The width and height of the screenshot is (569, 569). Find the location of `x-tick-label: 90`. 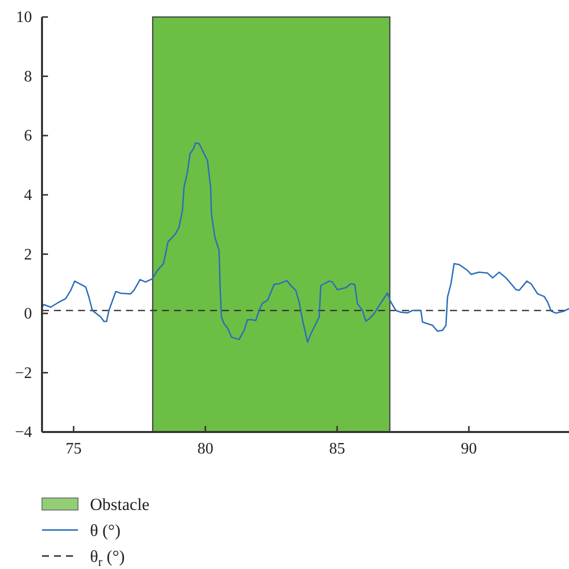

x-tick-label: 90 is located at coordinates (468, 449).